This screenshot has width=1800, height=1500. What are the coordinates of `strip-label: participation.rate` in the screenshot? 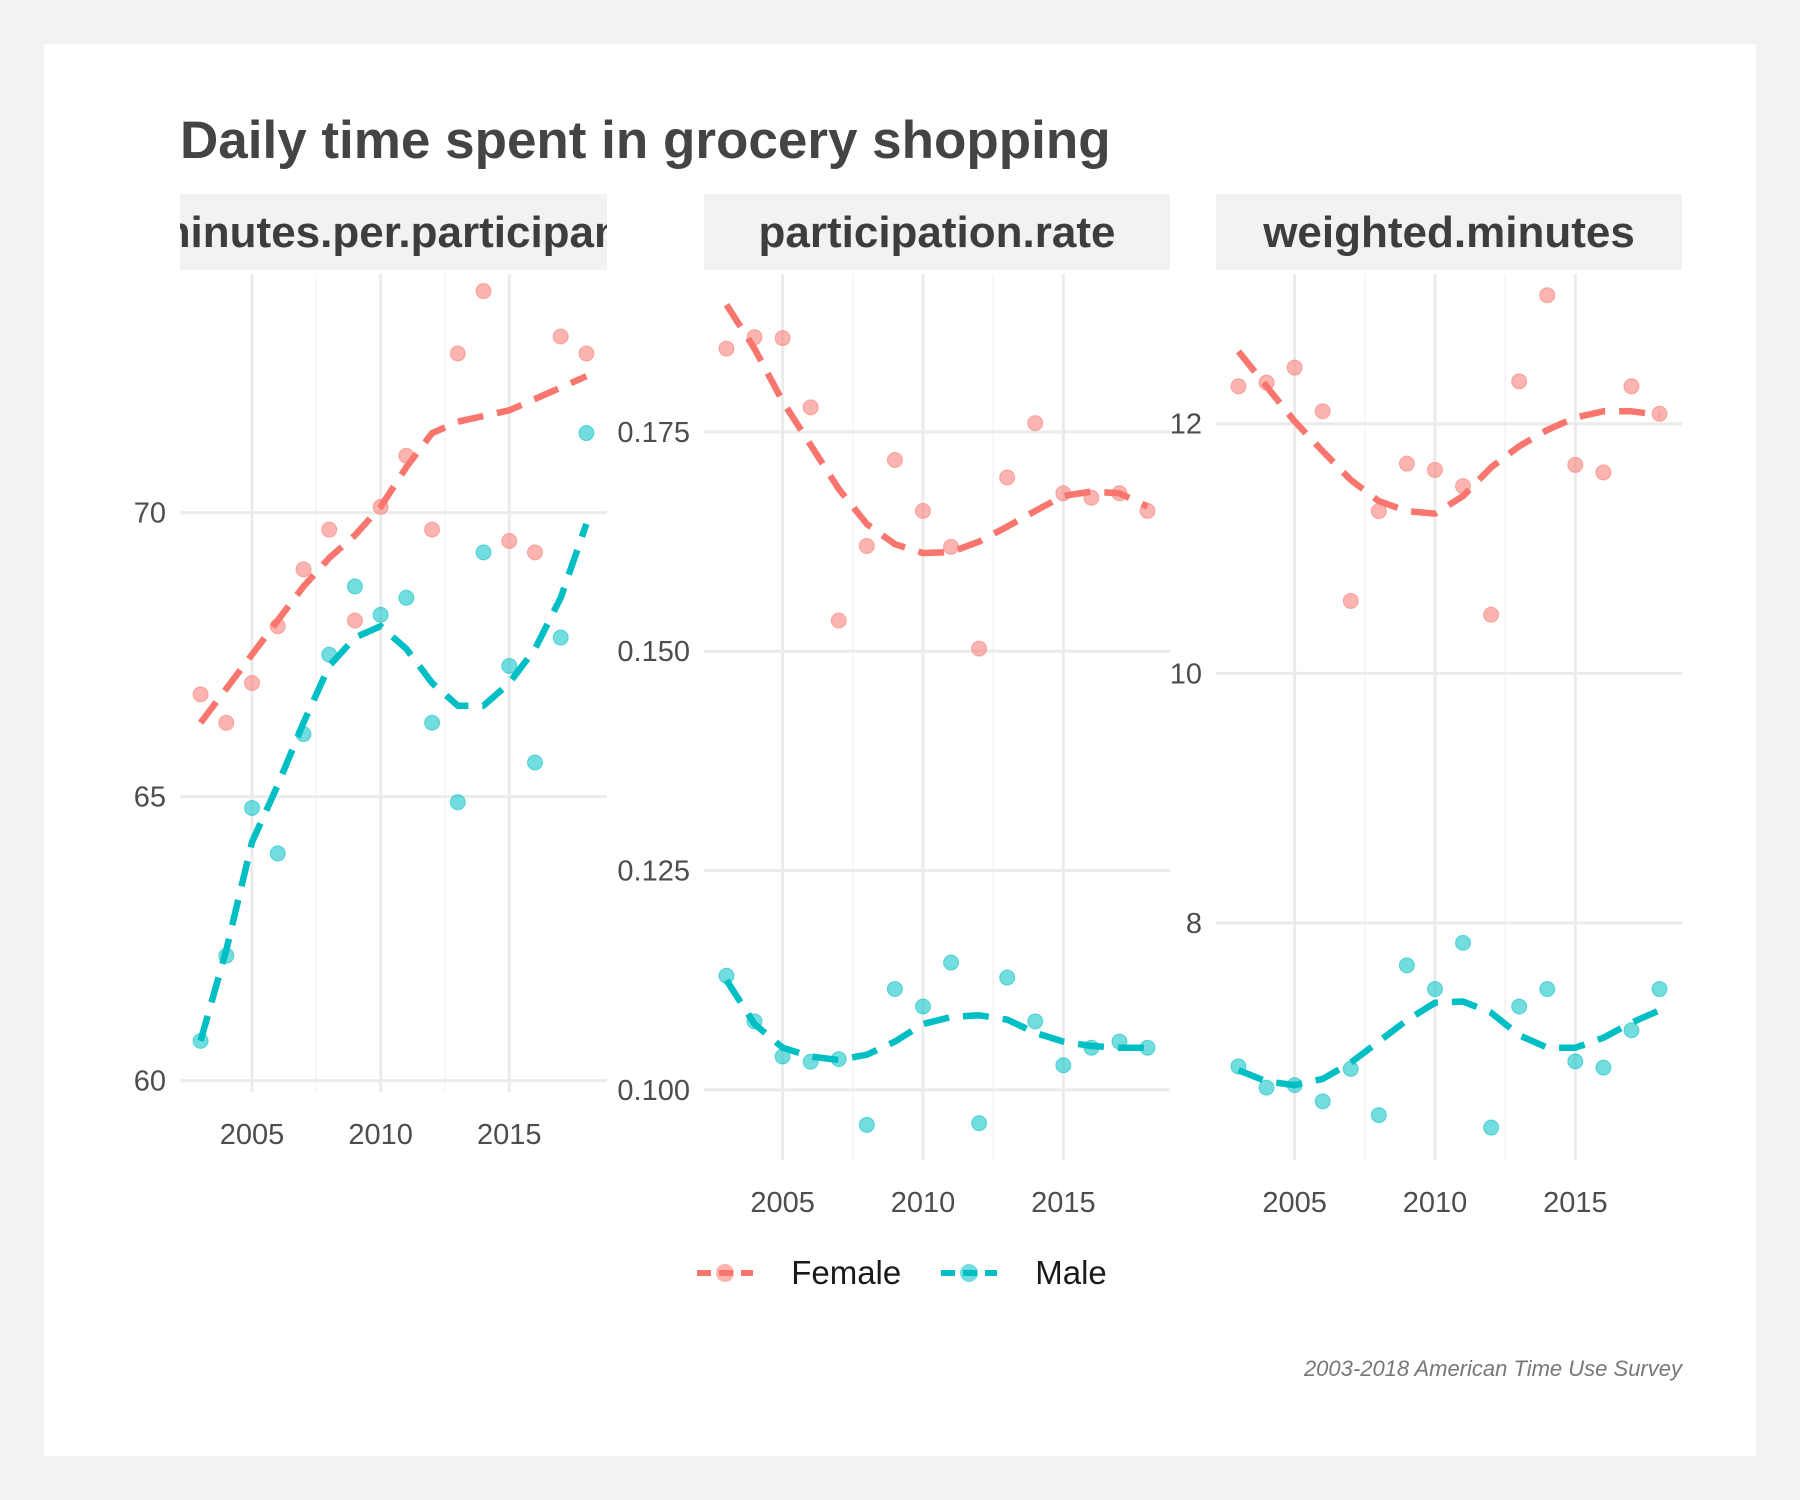 It's located at (937, 232).